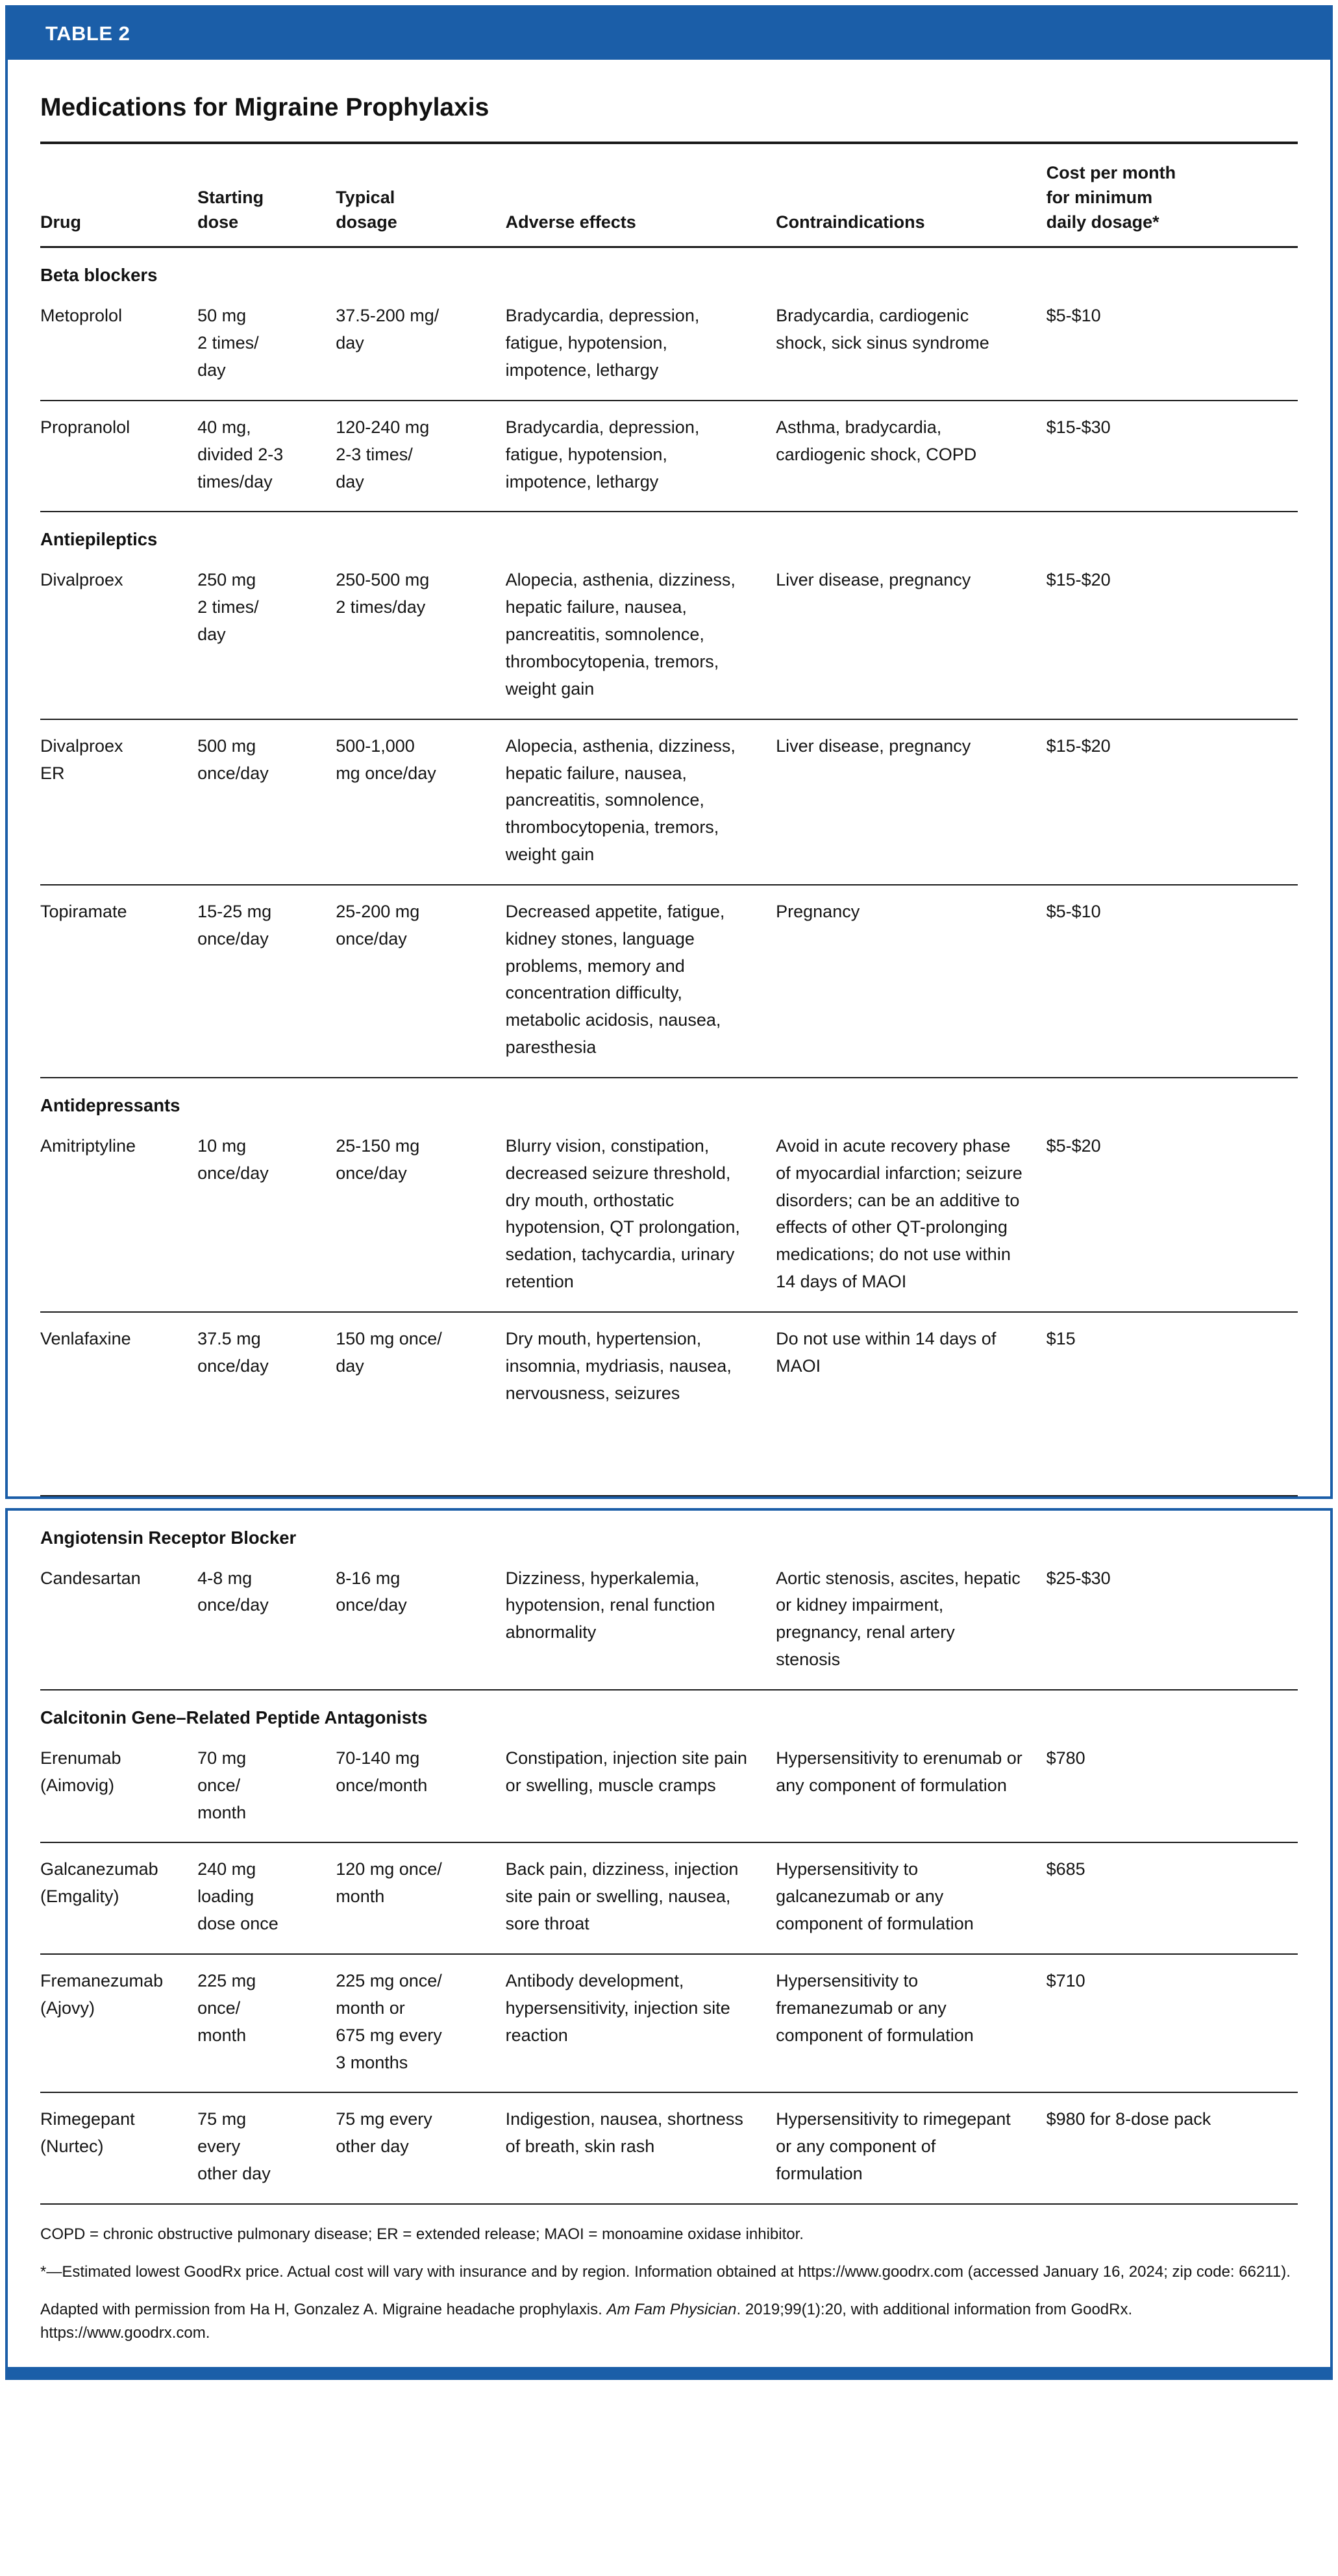  Describe the element at coordinates (1065, 1980) in the screenshot. I see `cell-cost: $710` at that location.